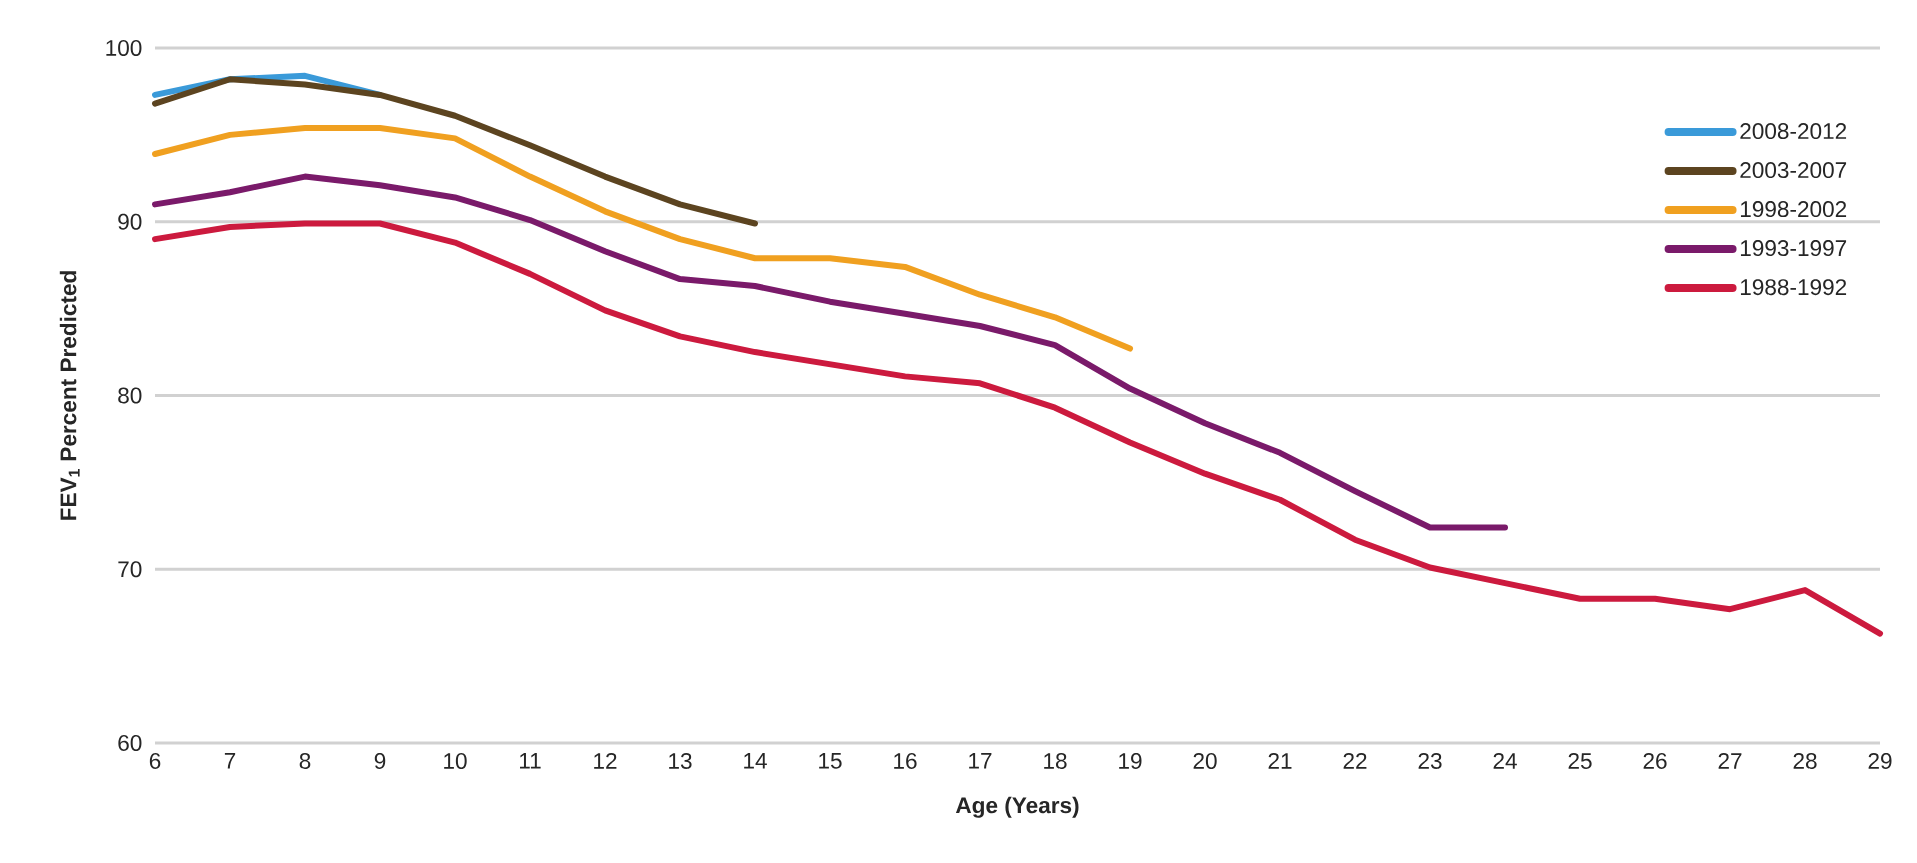 The height and width of the screenshot is (863, 1917). Describe the element at coordinates (755, 761) in the screenshot. I see `x-tick-label: 14` at that location.